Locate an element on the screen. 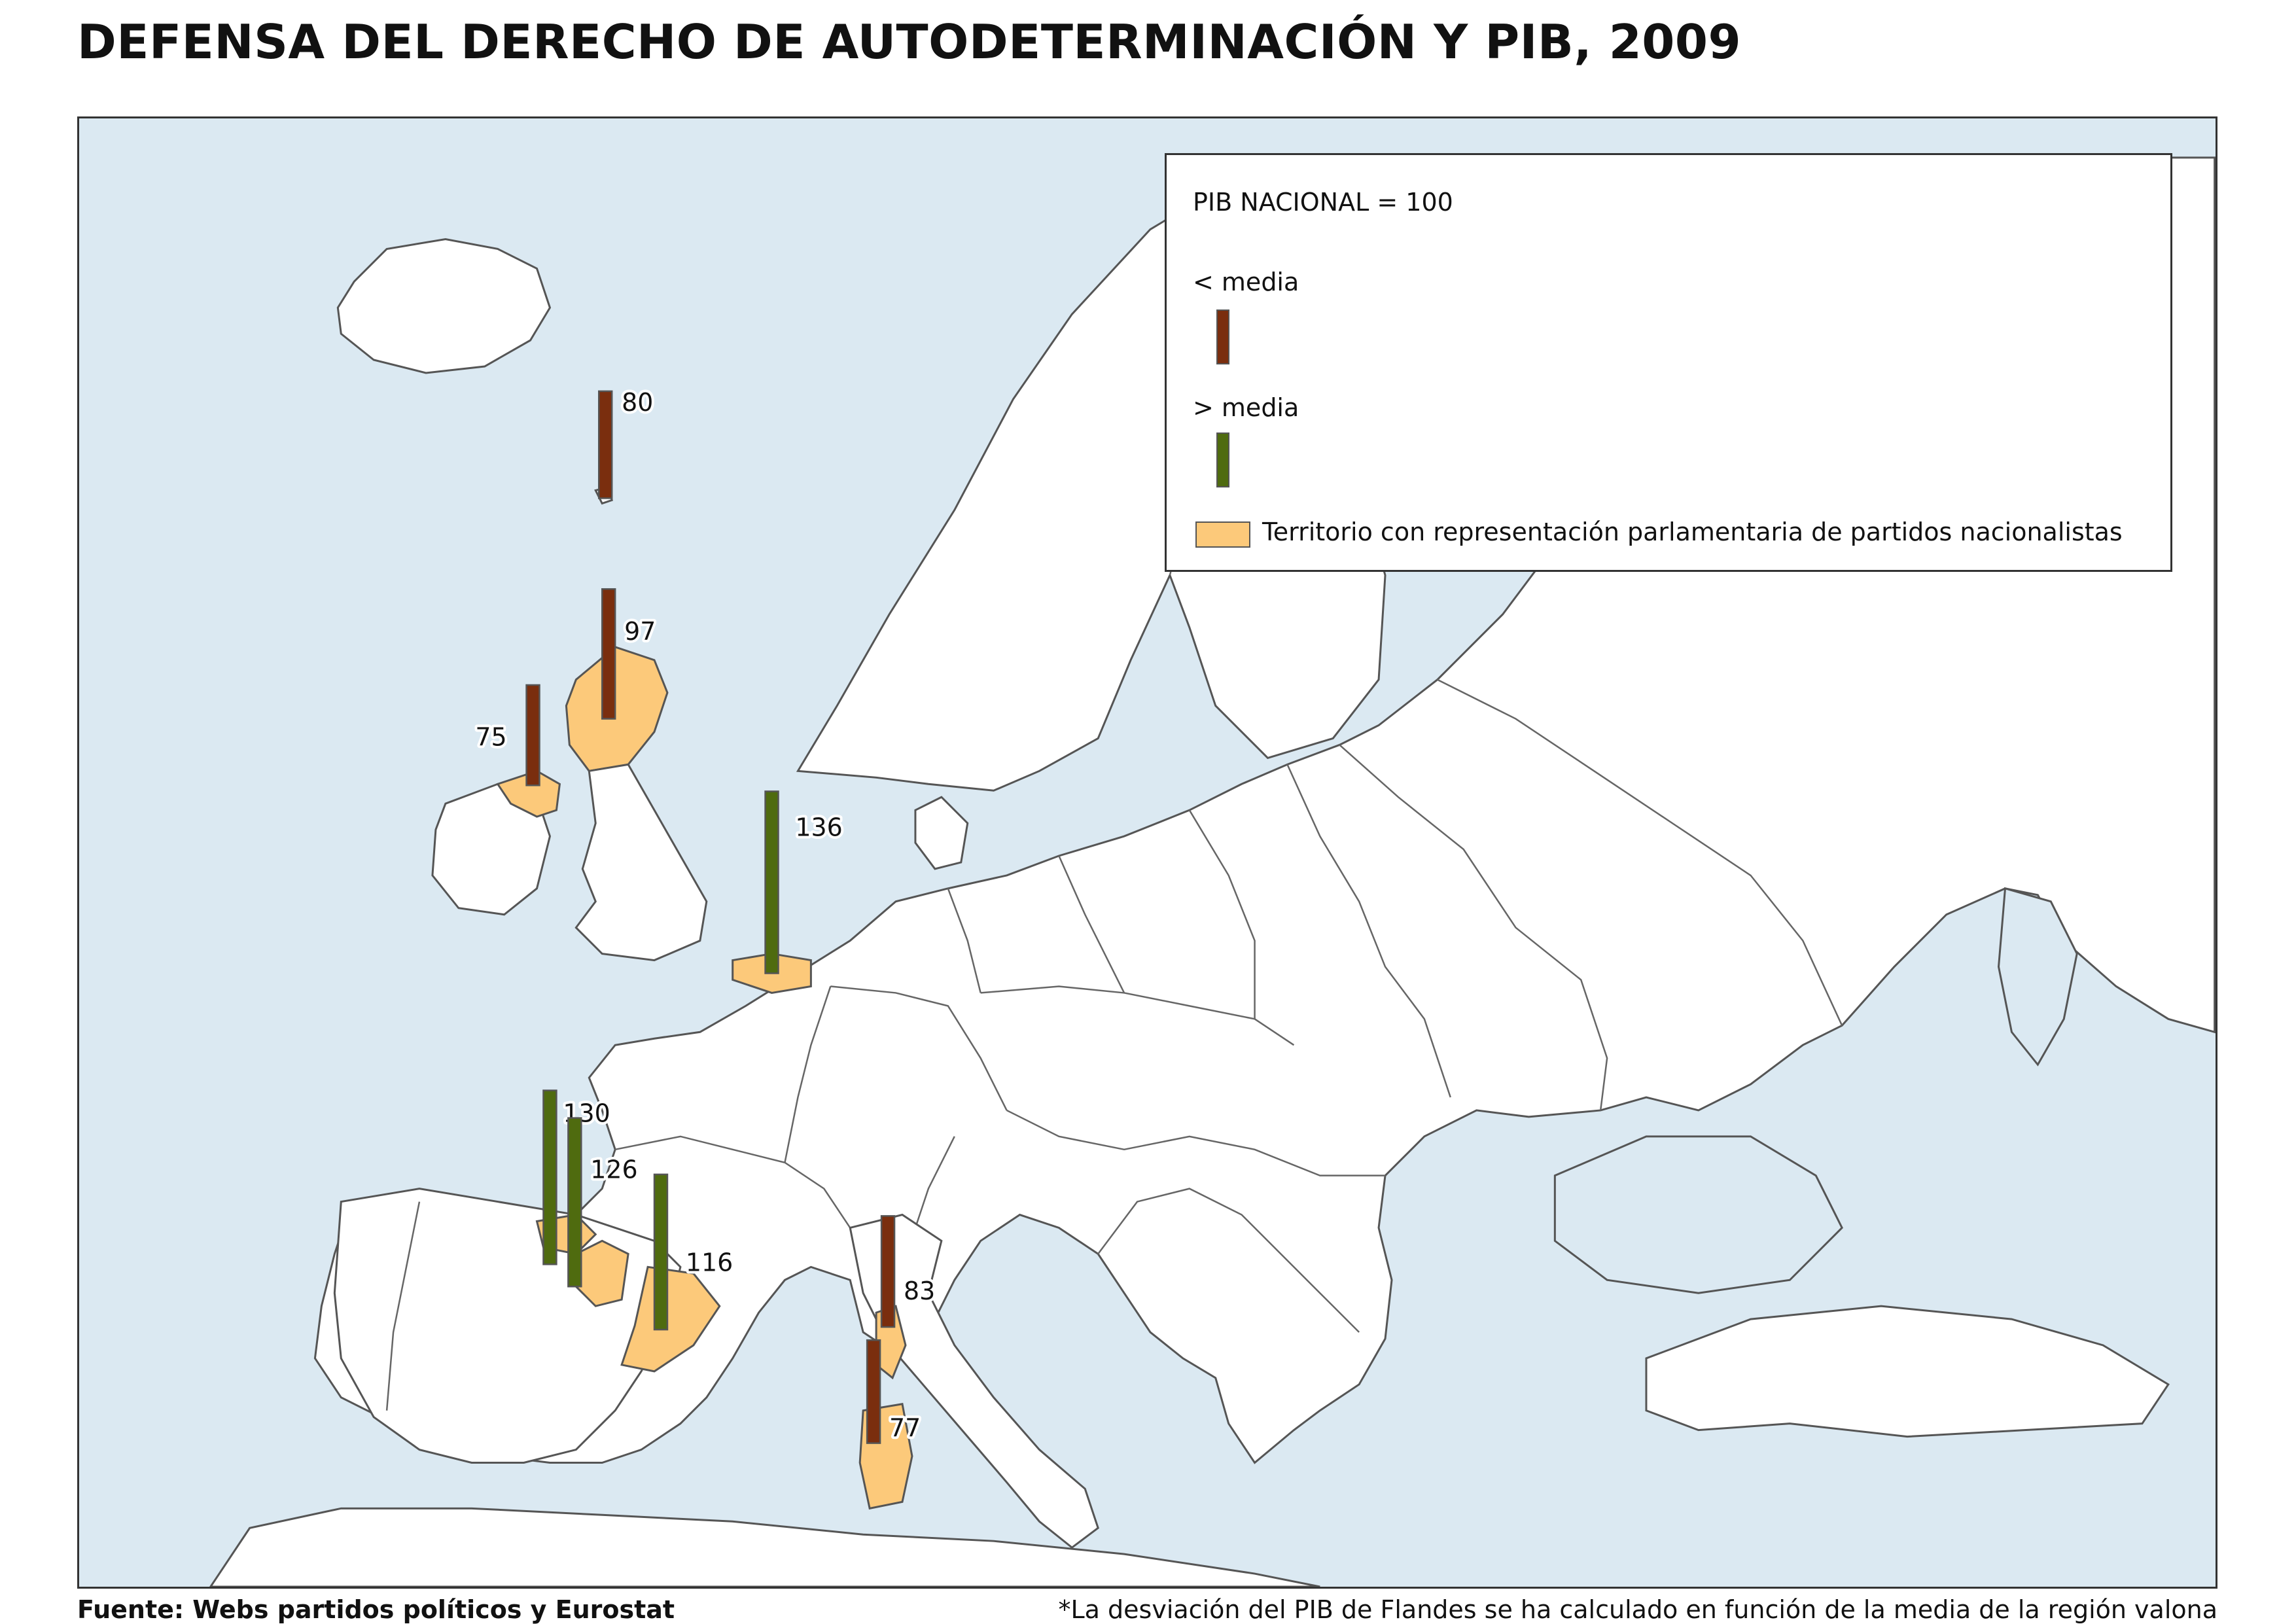 The image size is (2296, 1624). bar-label-navarre: 126 is located at coordinates (614, 1169).